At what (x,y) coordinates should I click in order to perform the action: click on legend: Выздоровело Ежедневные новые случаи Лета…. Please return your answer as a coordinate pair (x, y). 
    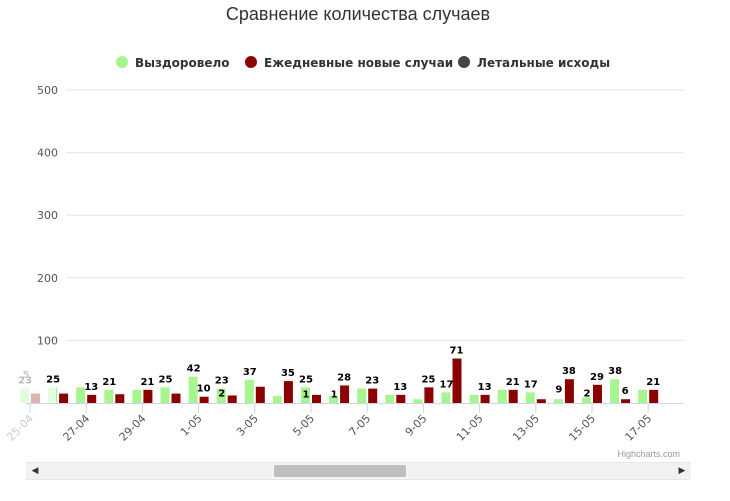
    Looking at the image, I should click on (363, 63).